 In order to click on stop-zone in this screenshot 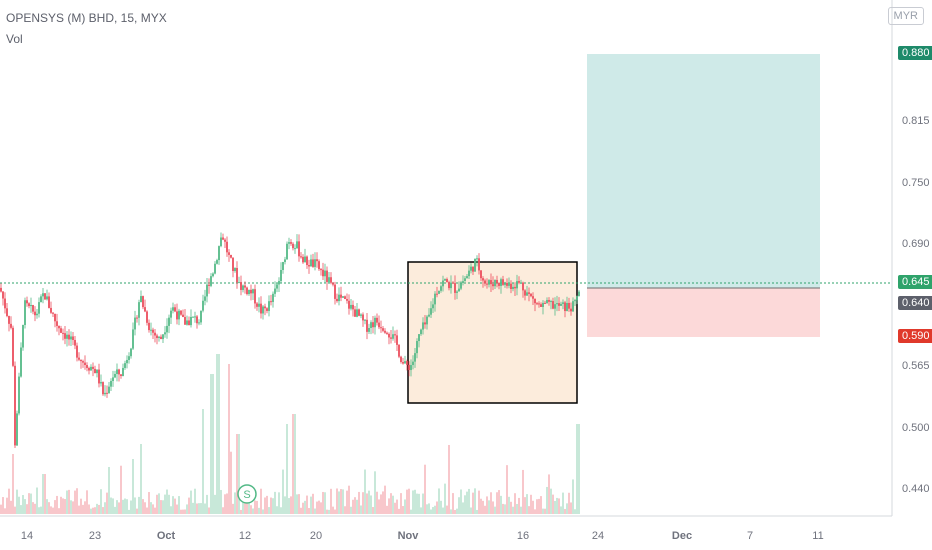, I will do `click(703, 312)`.